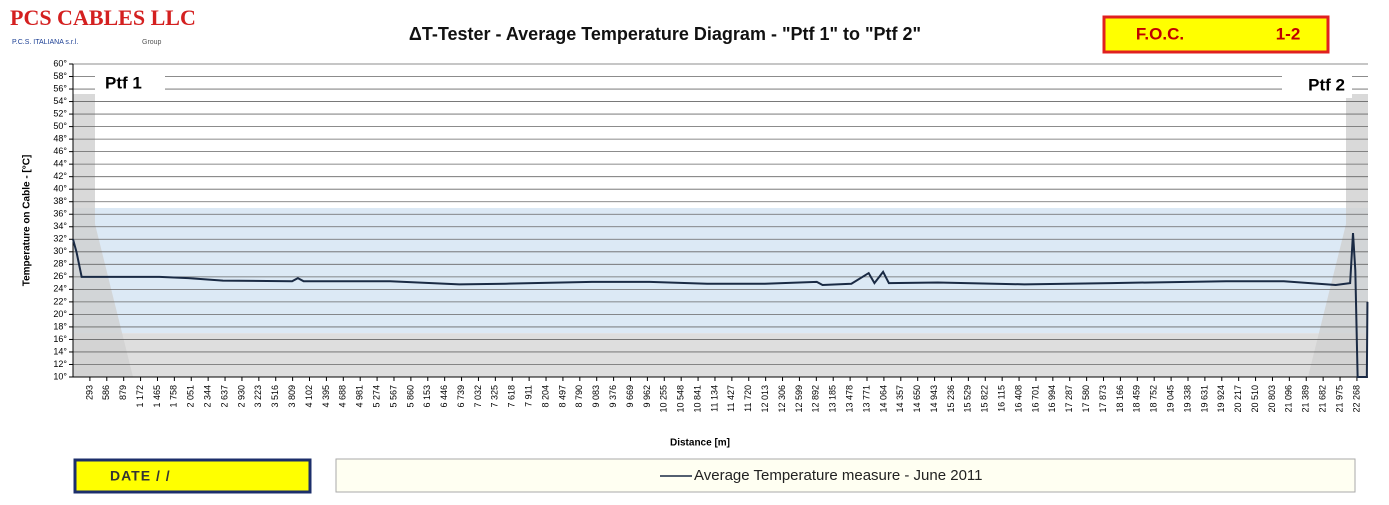 The height and width of the screenshot is (505, 1389). What do you see at coordinates (782, 399) in the screenshot?
I see `x-tick-label: 12 306` at bounding box center [782, 399].